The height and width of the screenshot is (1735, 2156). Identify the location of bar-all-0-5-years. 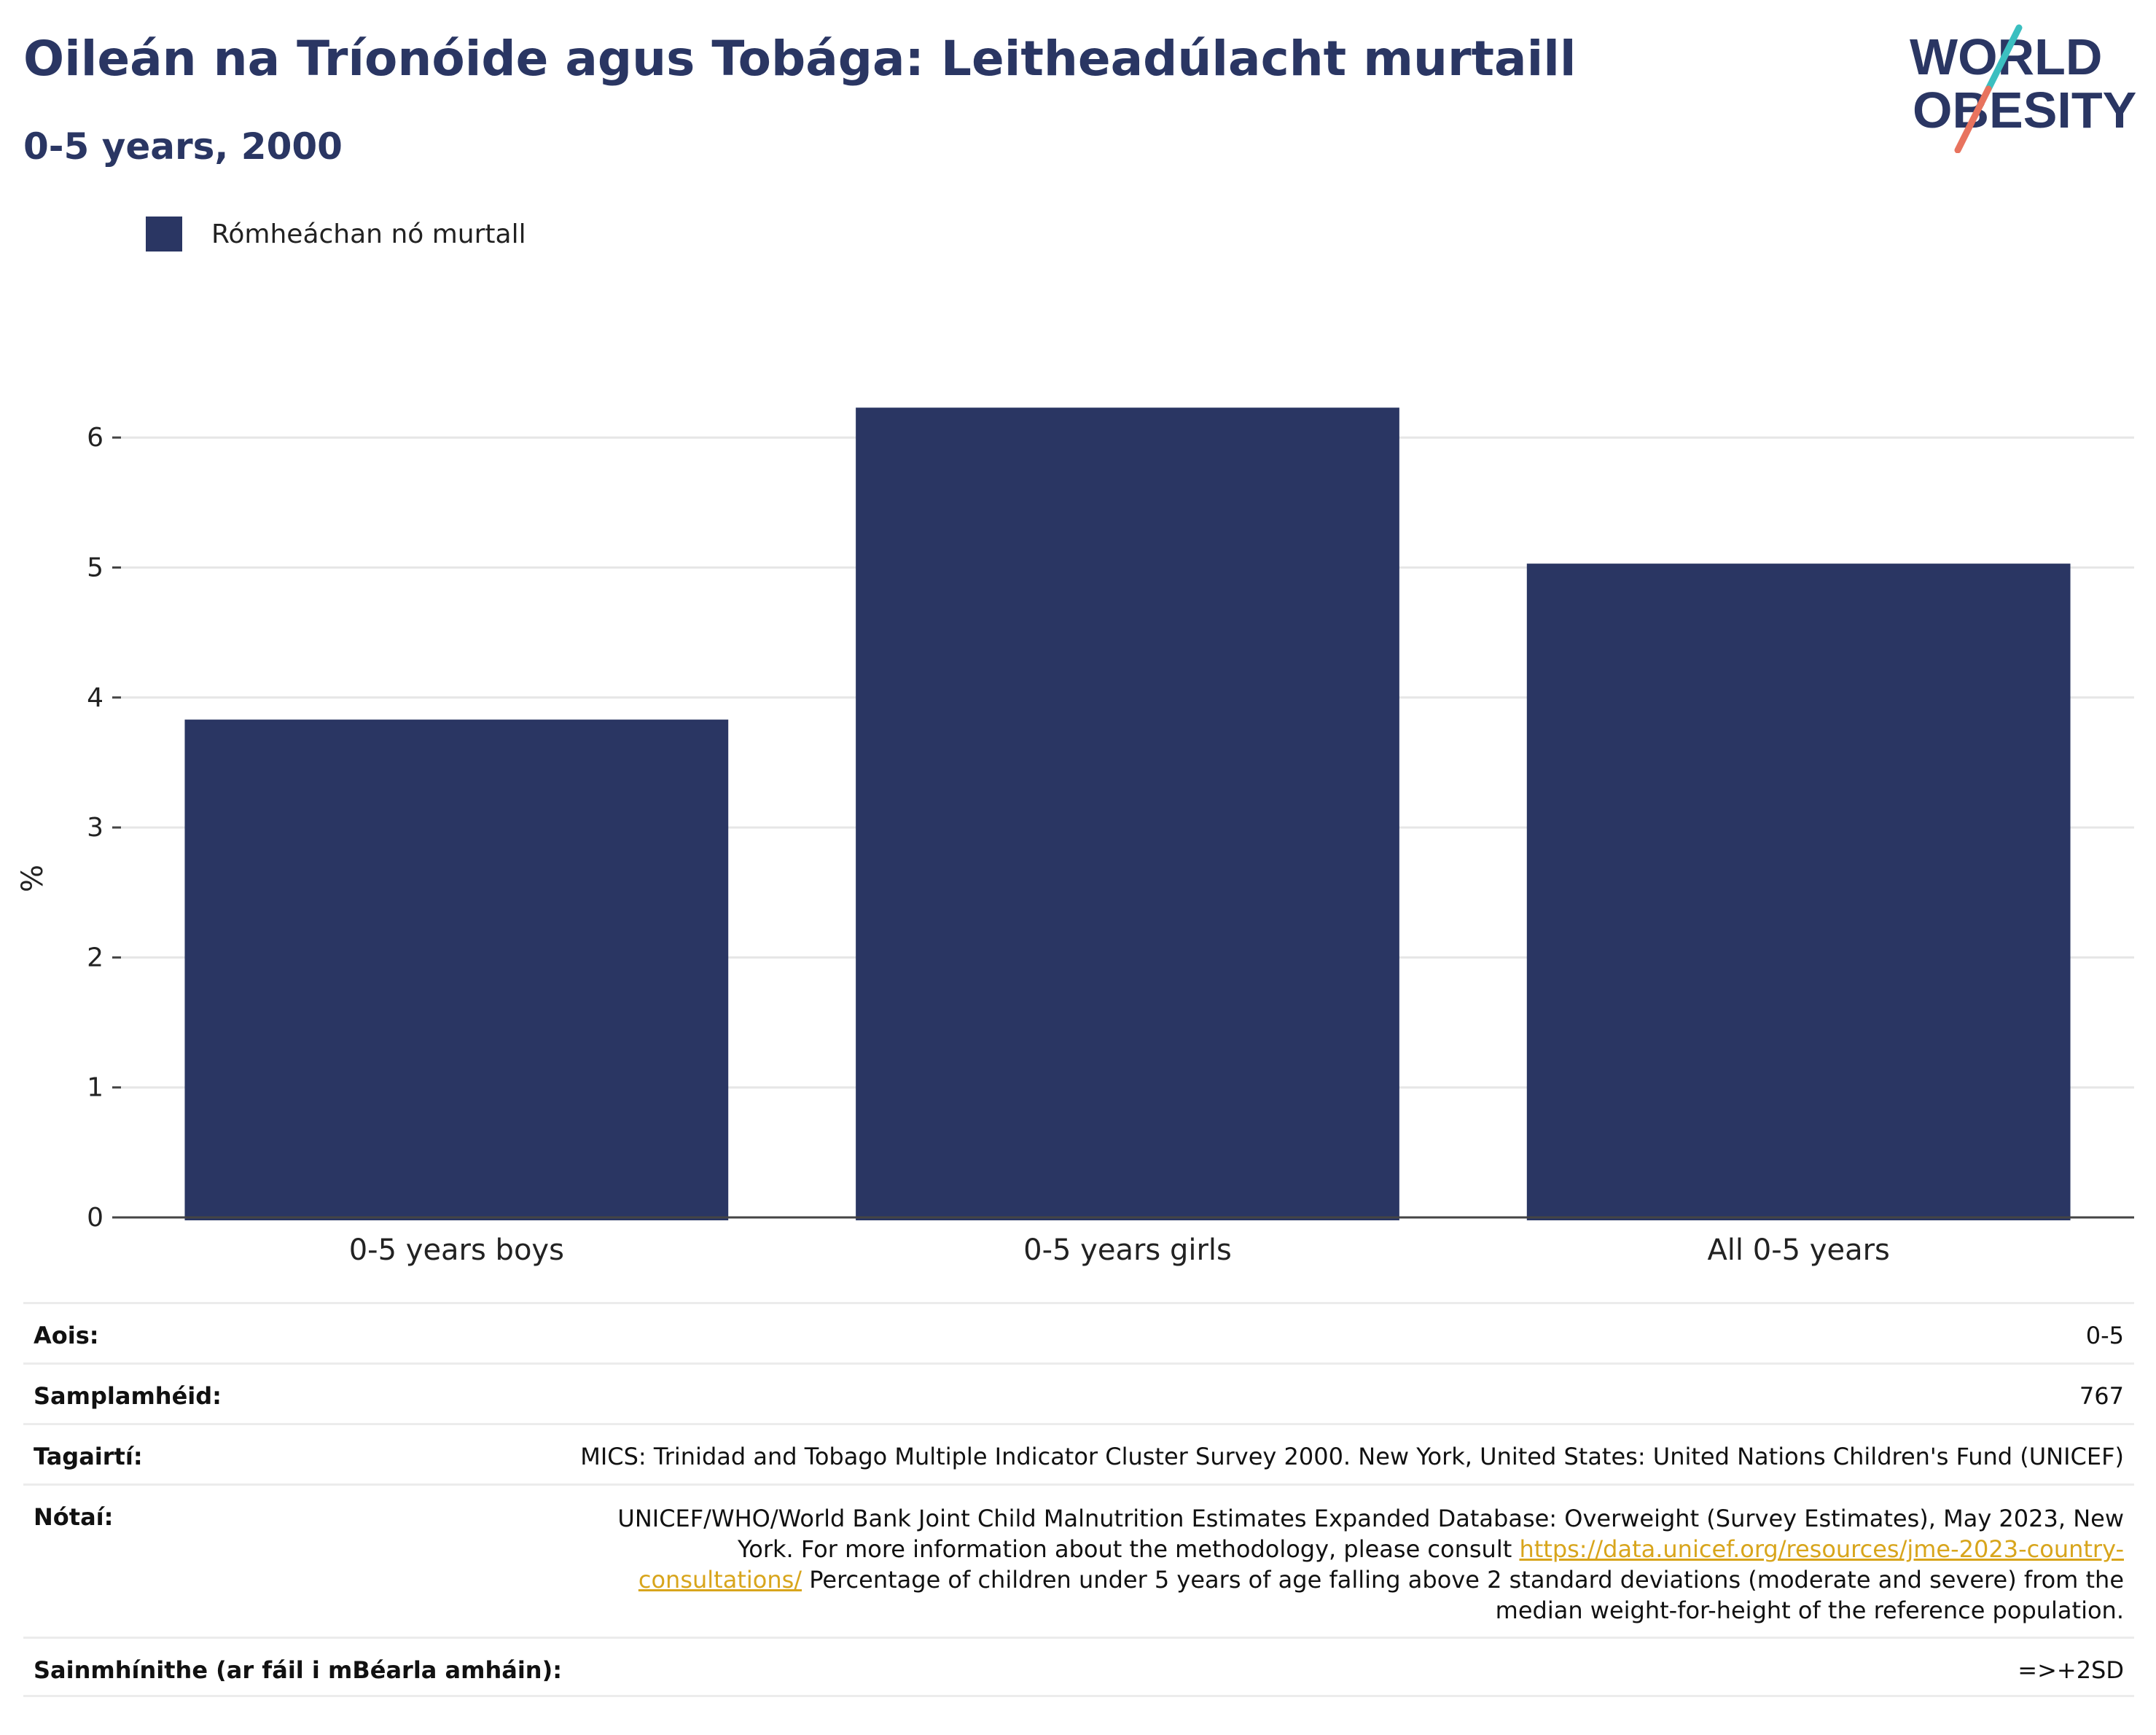
(1799, 892).